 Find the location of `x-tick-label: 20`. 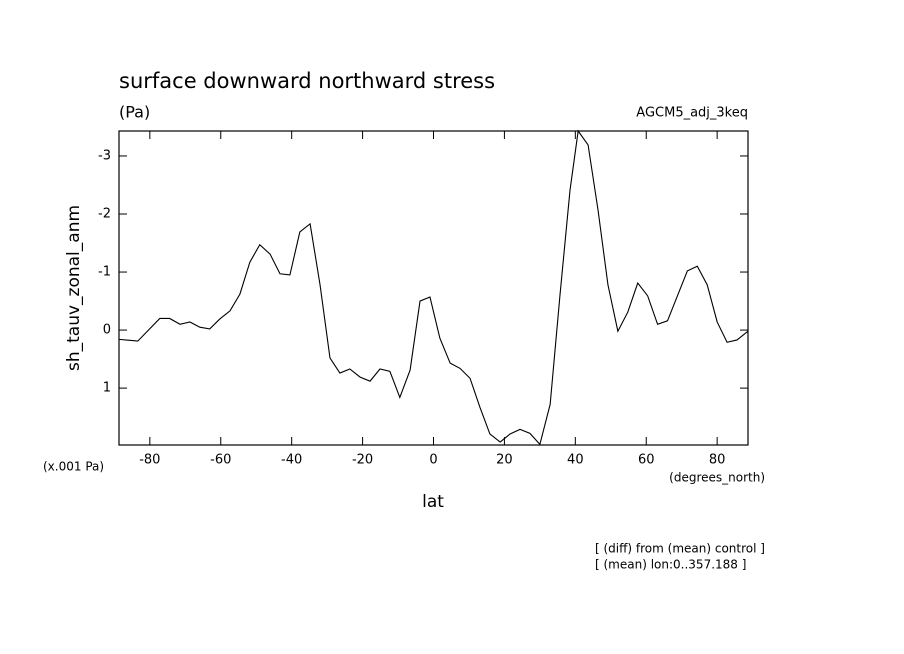

x-tick-label: 20 is located at coordinates (504, 460).